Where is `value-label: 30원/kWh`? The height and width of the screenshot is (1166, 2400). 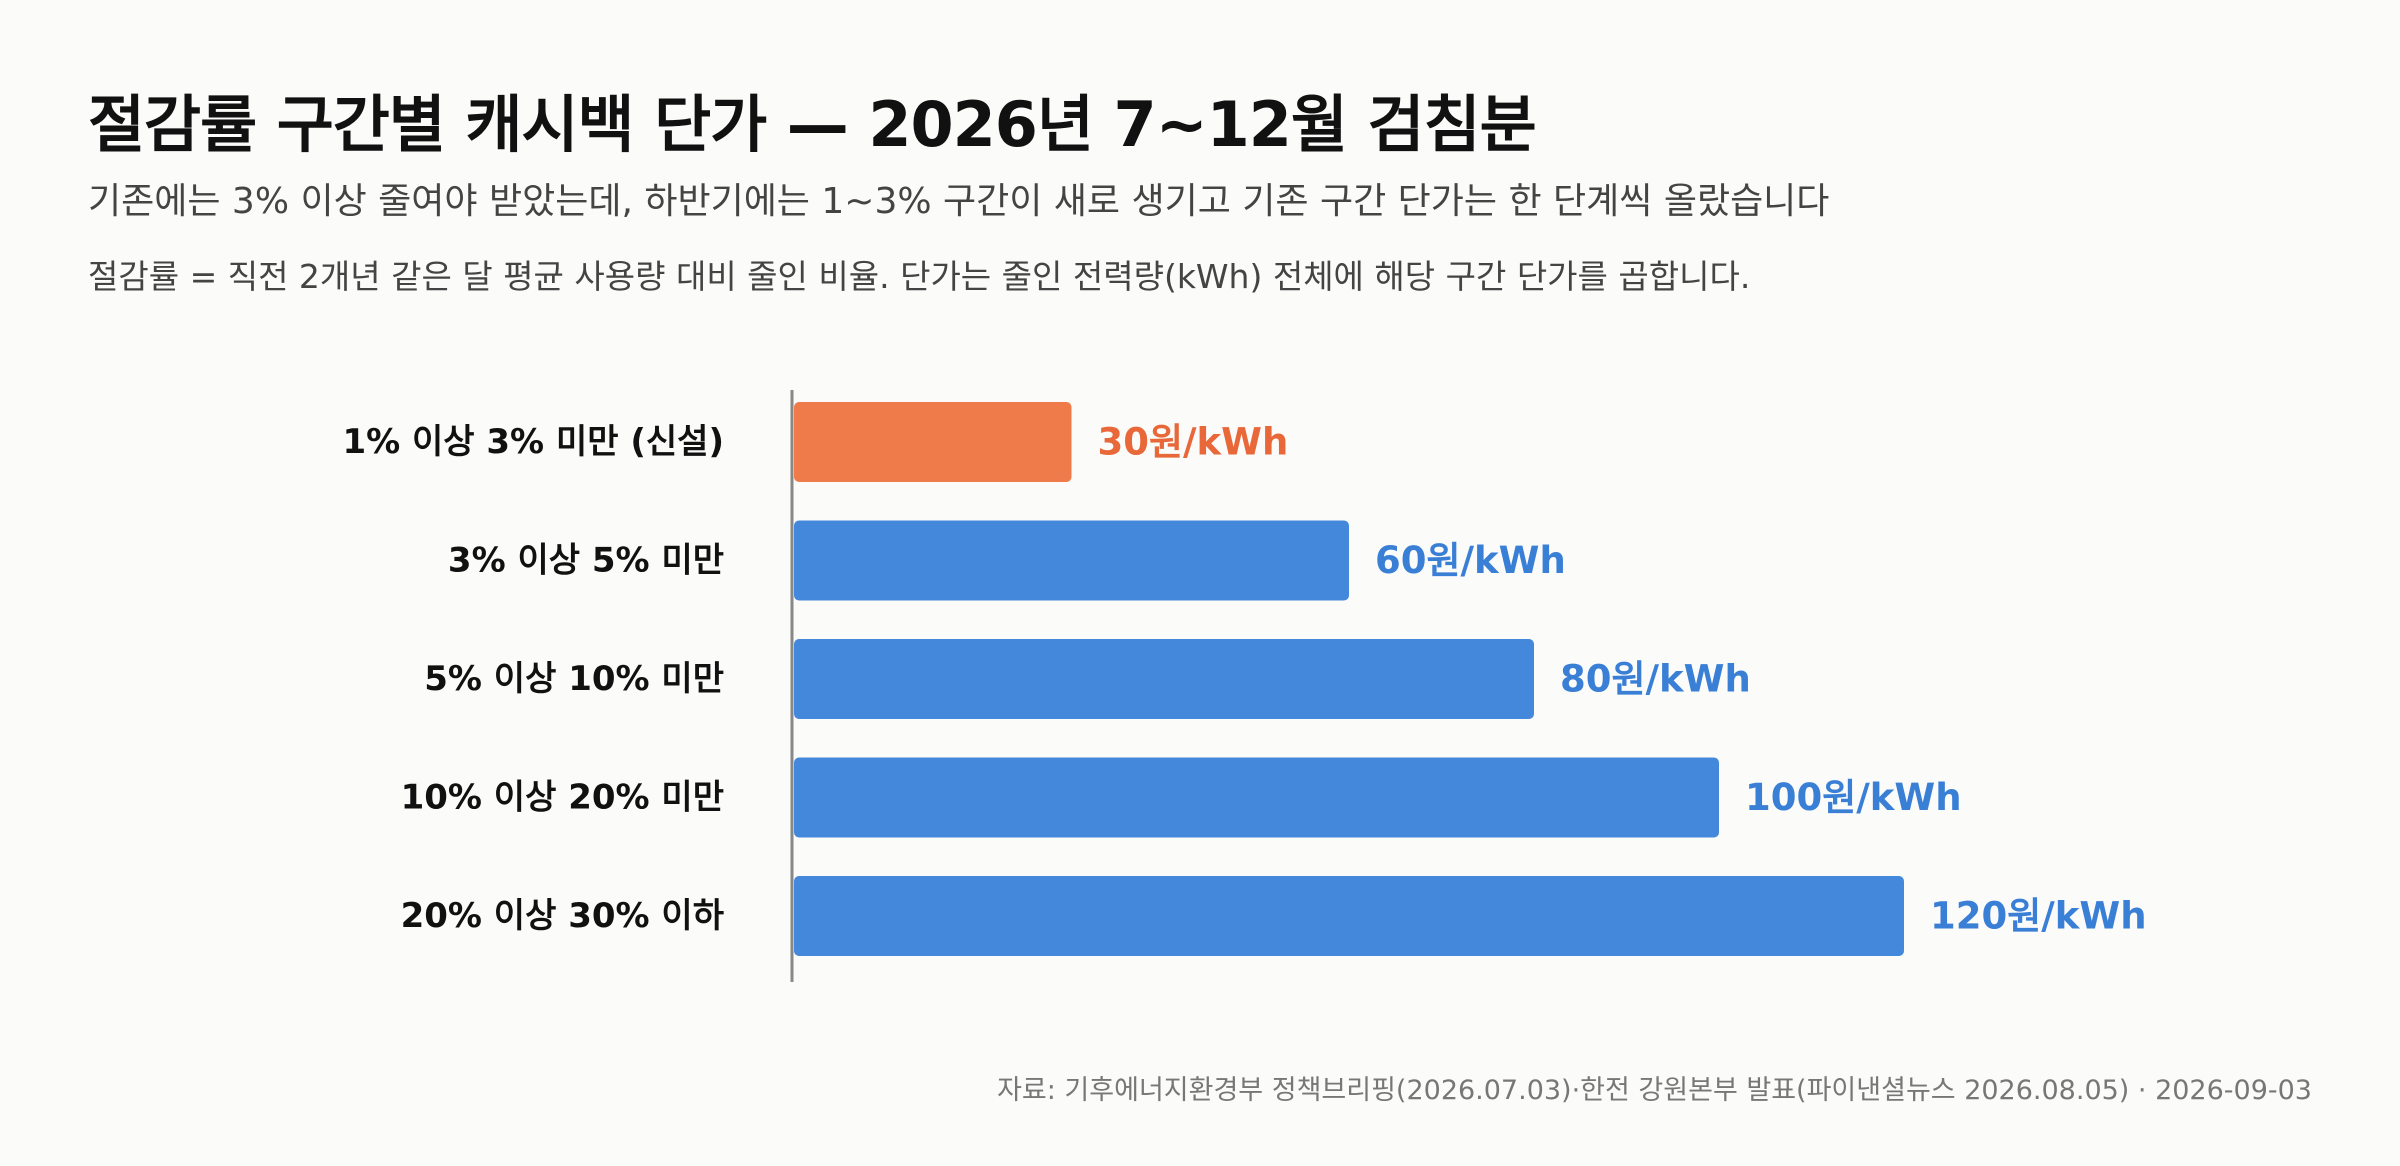 value-label: 30원/kWh is located at coordinates (1193, 442).